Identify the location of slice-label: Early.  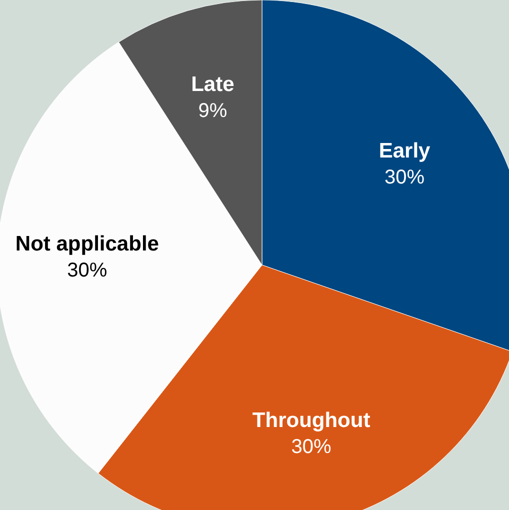
(404, 150).